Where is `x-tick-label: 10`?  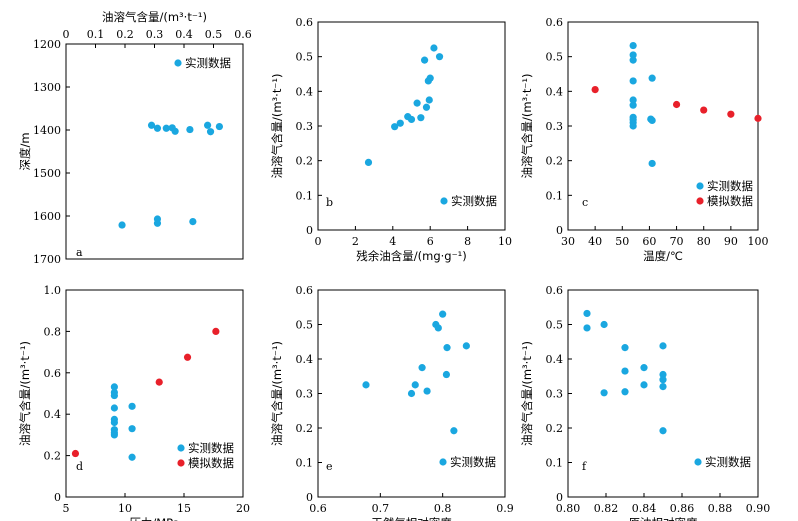 x-tick-label: 10 is located at coordinates (505, 241).